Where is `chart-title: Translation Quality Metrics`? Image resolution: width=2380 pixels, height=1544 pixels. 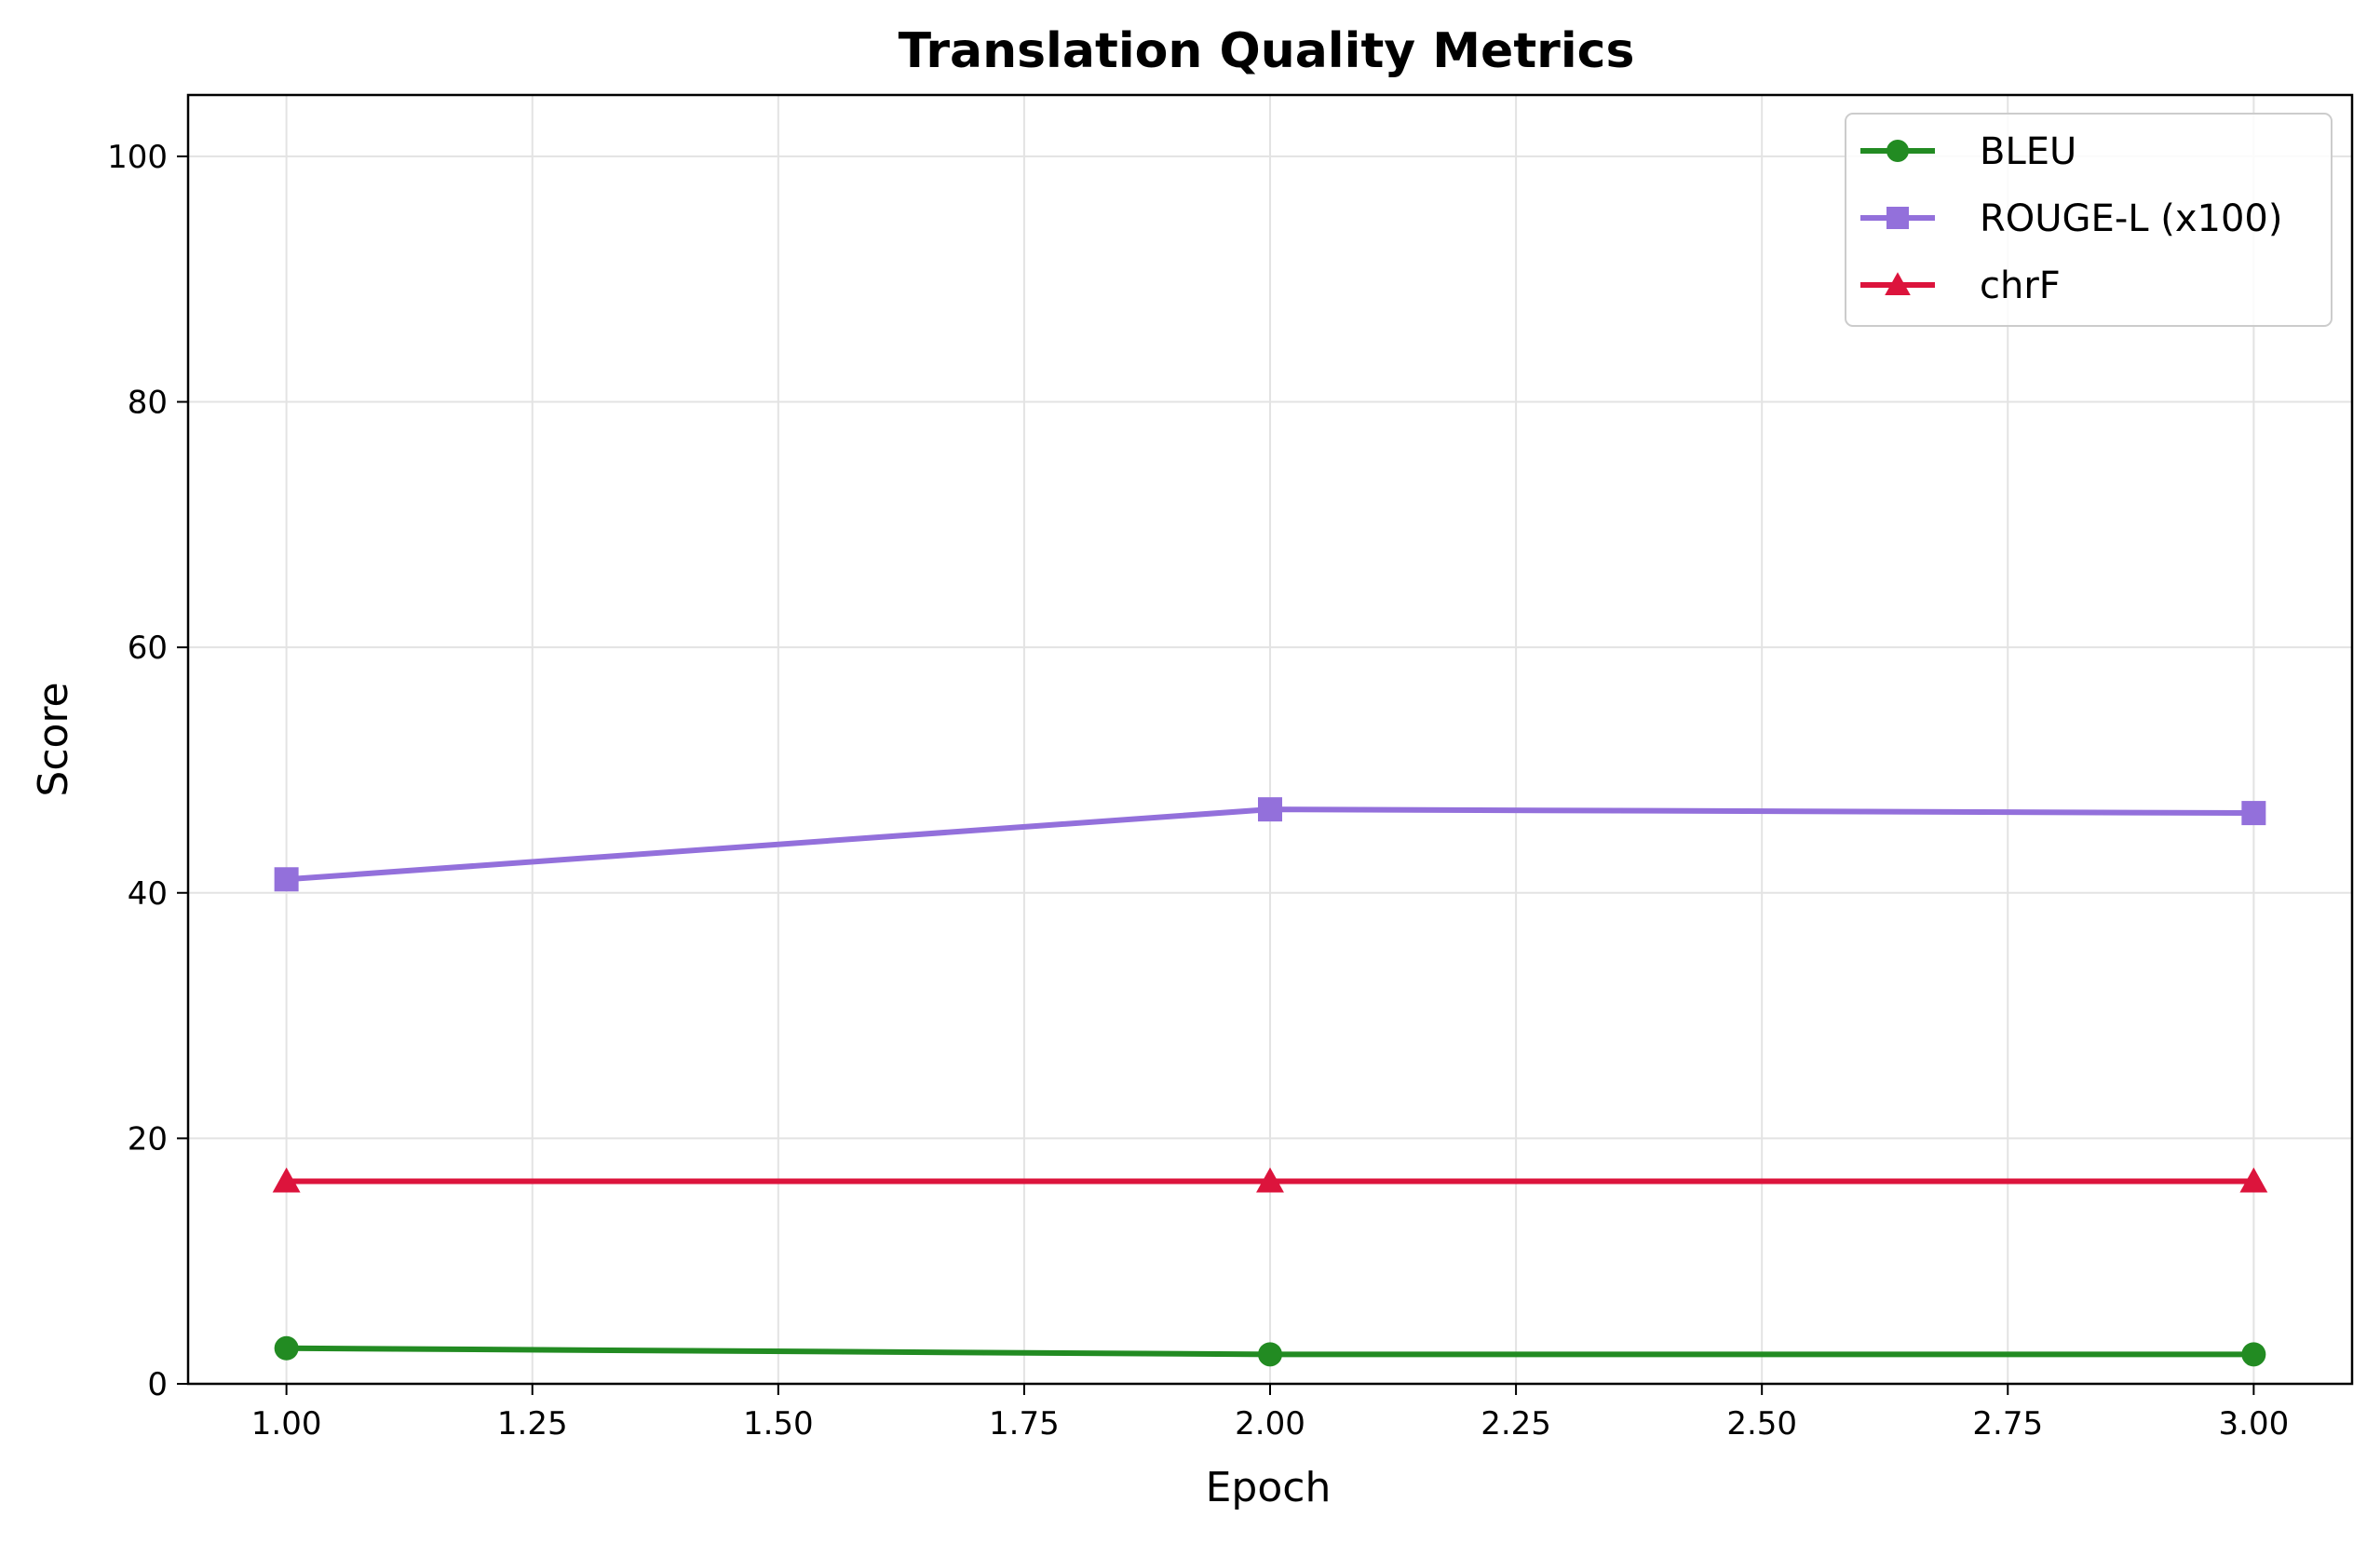 chart-title: Translation Quality Metrics is located at coordinates (1267, 51).